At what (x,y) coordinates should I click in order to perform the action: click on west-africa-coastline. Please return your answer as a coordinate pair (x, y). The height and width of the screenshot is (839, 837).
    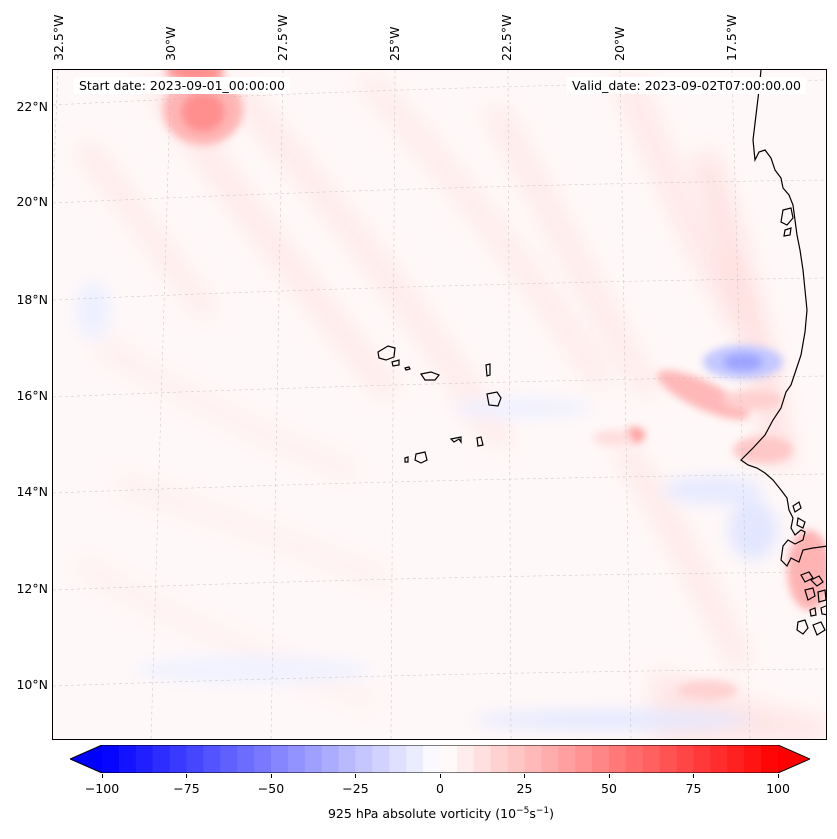
    Looking at the image, I should click on (783, 353).